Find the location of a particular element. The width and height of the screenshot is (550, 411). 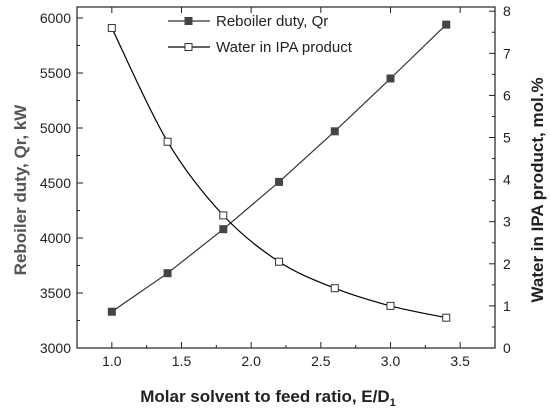

y-left-tick-label: 4500 is located at coordinates (55, 183).